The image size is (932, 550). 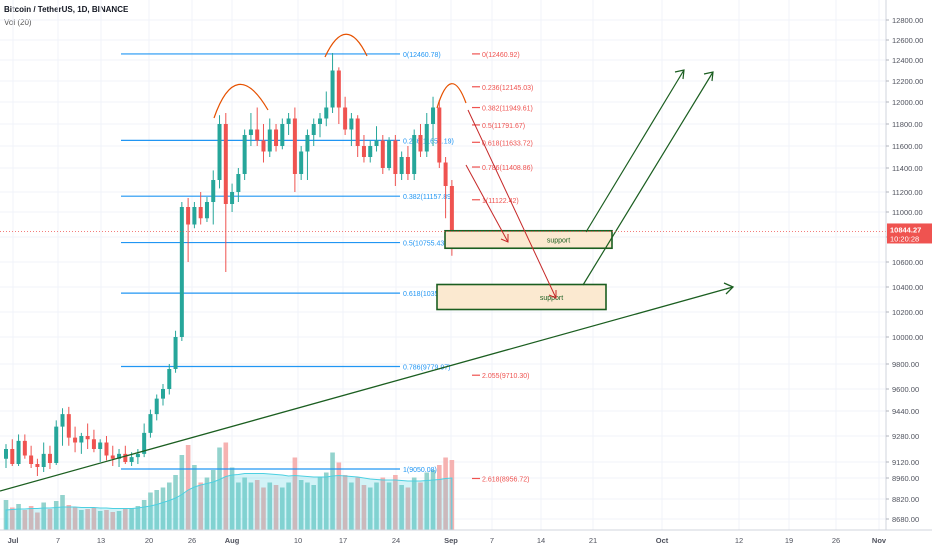 What do you see at coordinates (662, 540) in the screenshot?
I see `time-tick-label: Oct` at bounding box center [662, 540].